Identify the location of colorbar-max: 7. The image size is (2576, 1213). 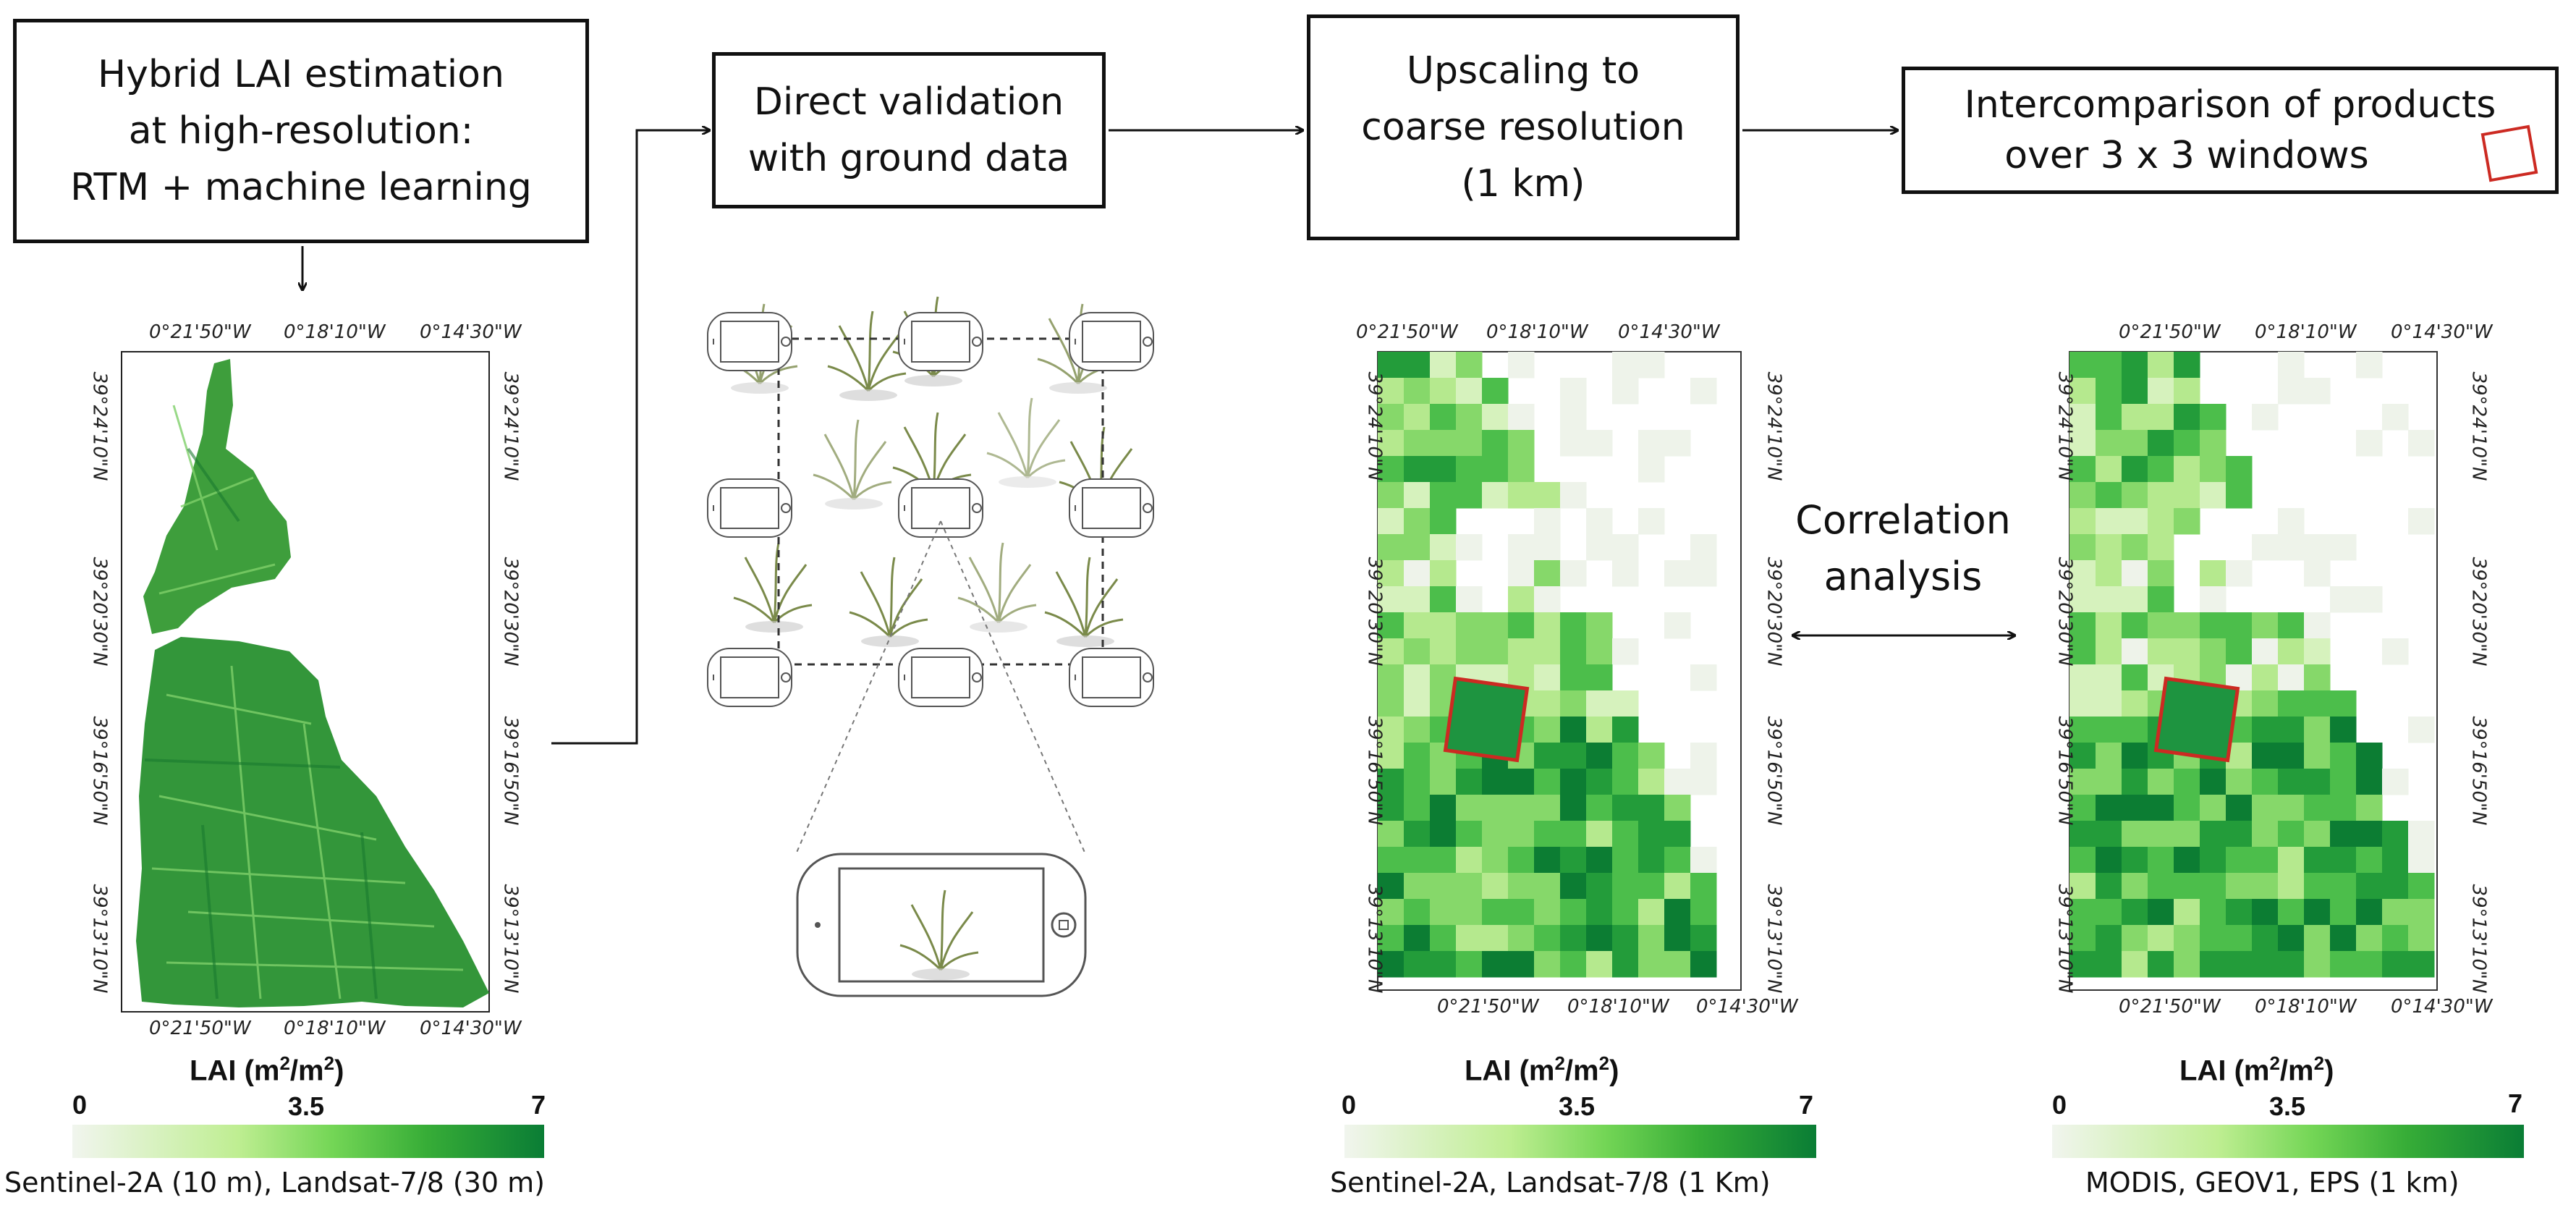
(1806, 1105).